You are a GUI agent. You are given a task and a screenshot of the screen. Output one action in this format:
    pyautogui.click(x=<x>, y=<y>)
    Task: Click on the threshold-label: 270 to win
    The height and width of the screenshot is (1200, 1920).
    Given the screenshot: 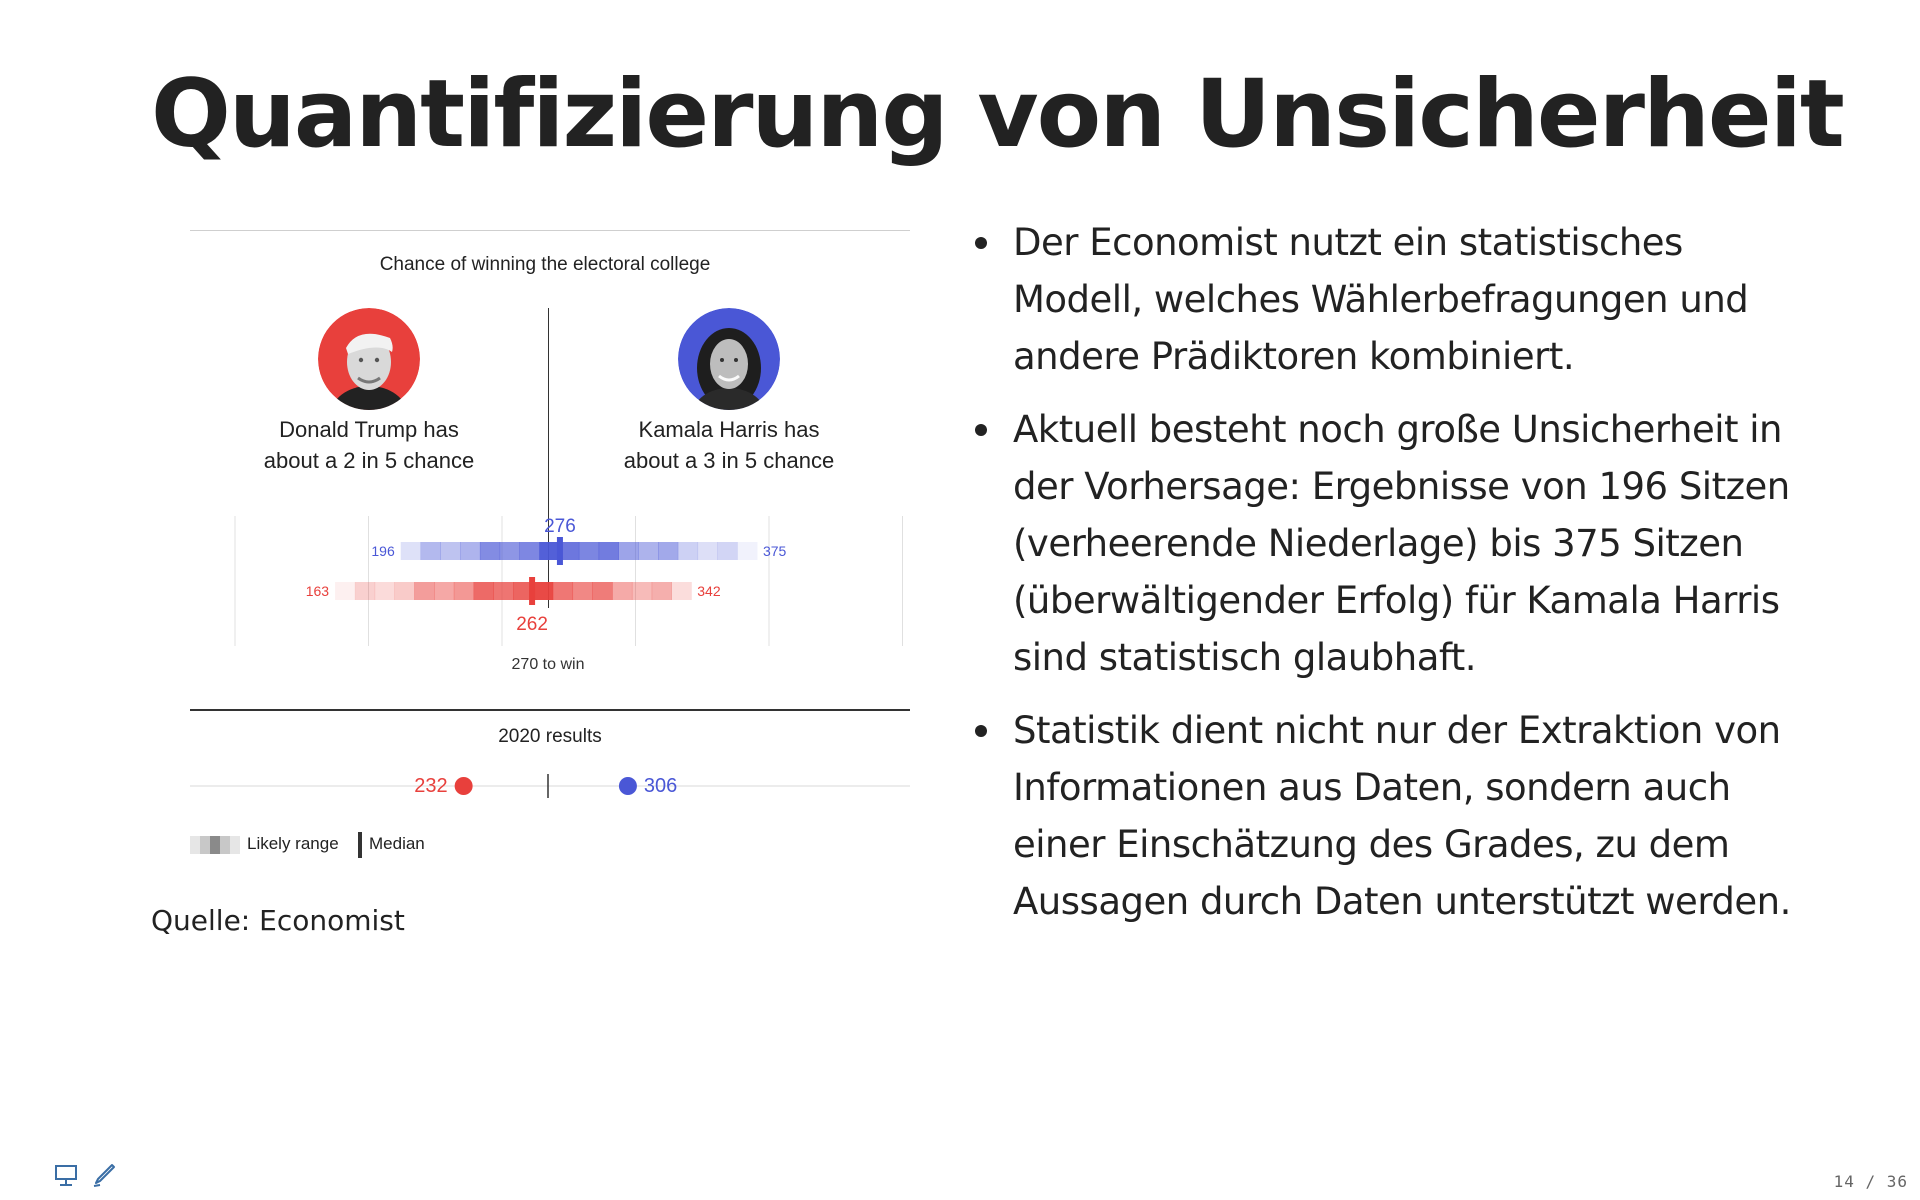 What is the action you would take?
    pyautogui.click(x=548, y=664)
    